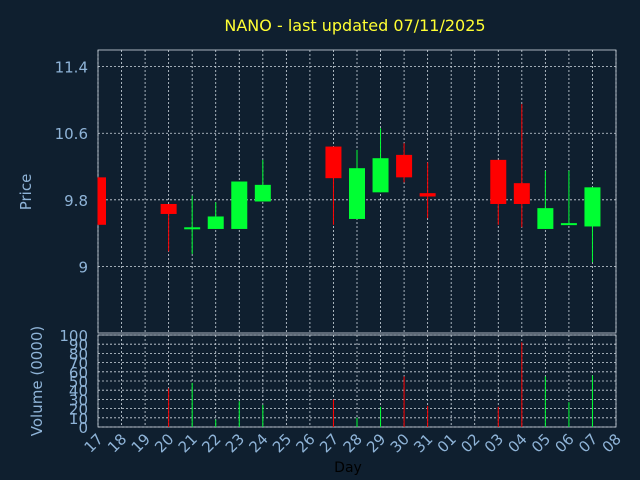 This screenshot has width=640, height=480. What do you see at coordinates (26, 192) in the screenshot?
I see `price-axis-label: Price` at bounding box center [26, 192].